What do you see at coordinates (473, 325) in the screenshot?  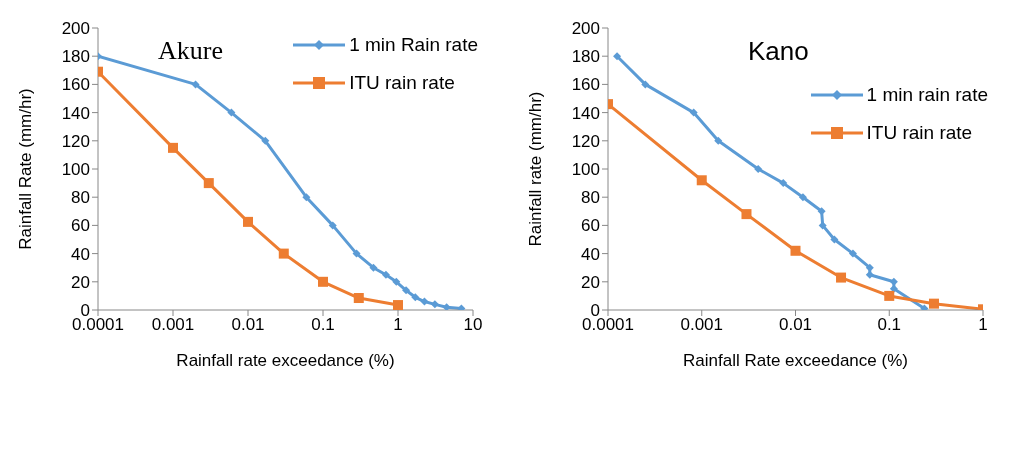 I see `x-tick-label: 10` at bounding box center [473, 325].